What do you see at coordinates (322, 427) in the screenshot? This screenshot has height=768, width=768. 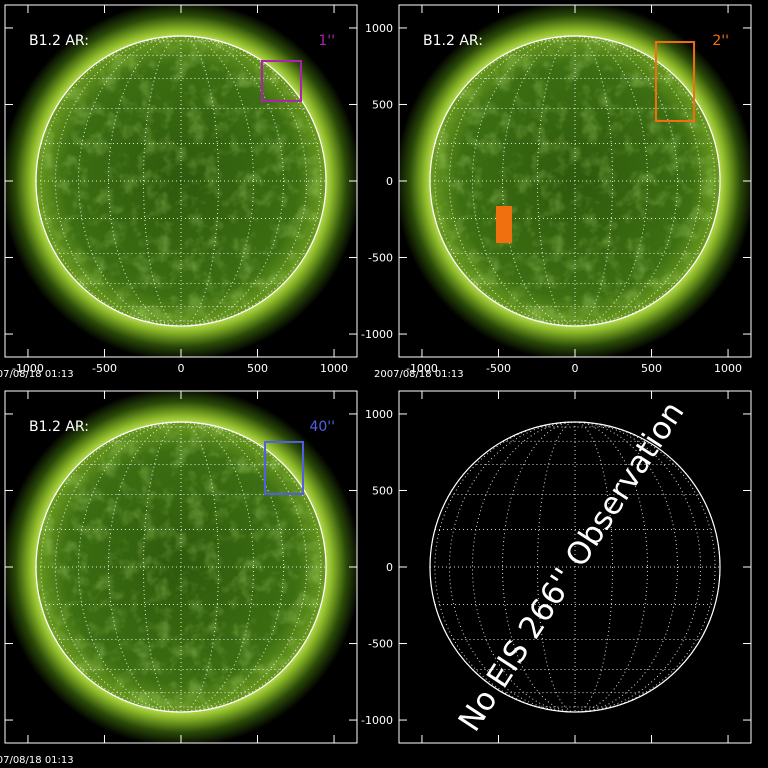 I see `slit-label: 40''` at bounding box center [322, 427].